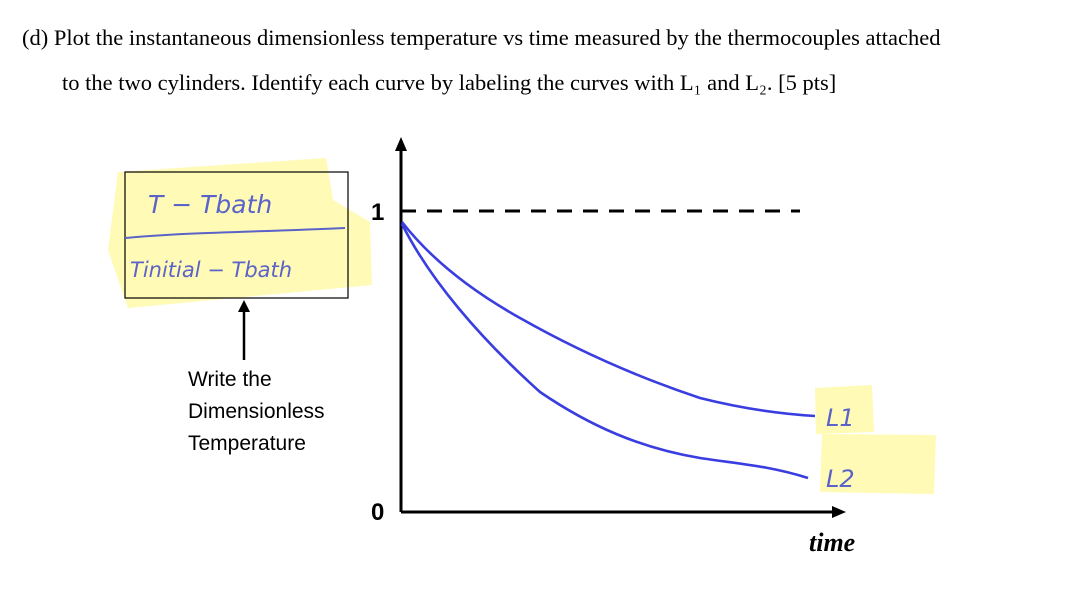  What do you see at coordinates (247, 443) in the screenshot?
I see `instruction-line-3: Temperature` at bounding box center [247, 443].